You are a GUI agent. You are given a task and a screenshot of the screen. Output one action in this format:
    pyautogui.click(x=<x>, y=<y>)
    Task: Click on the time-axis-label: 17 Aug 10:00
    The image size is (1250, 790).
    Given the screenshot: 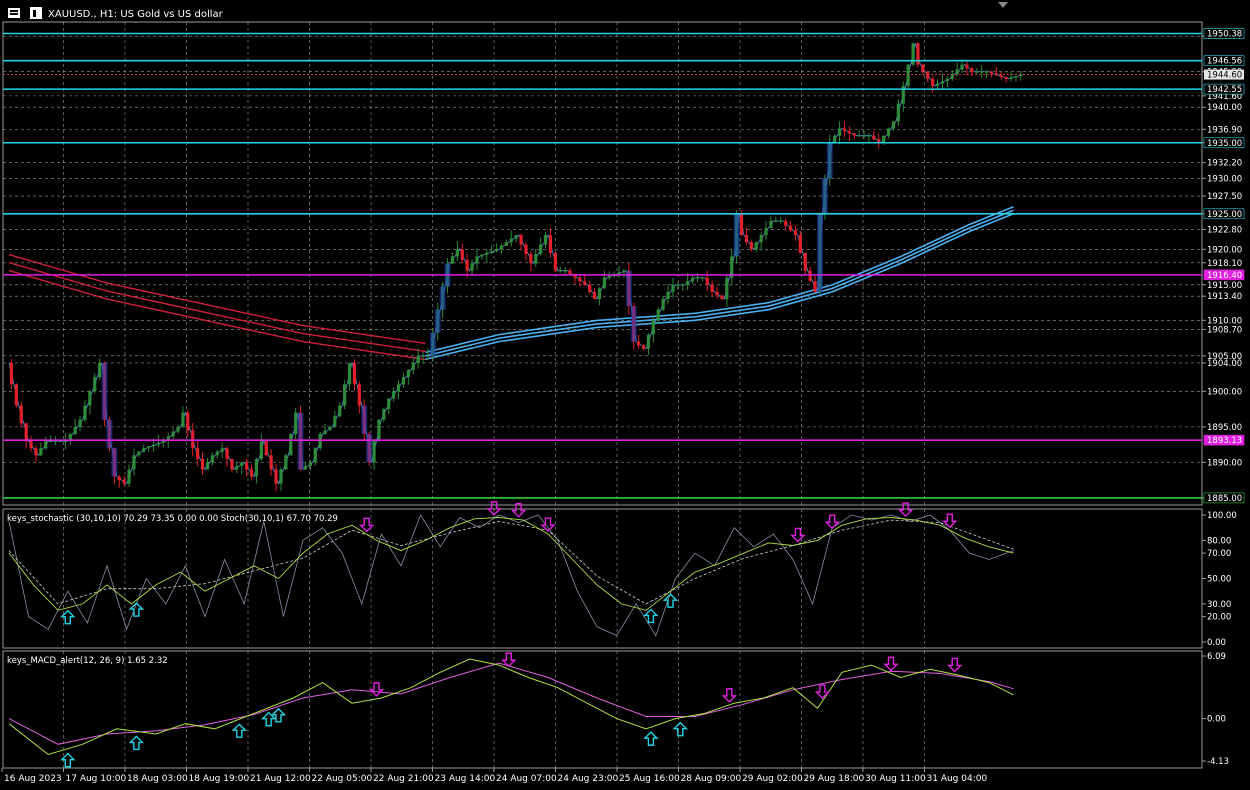 What is the action you would take?
    pyautogui.click(x=96, y=779)
    